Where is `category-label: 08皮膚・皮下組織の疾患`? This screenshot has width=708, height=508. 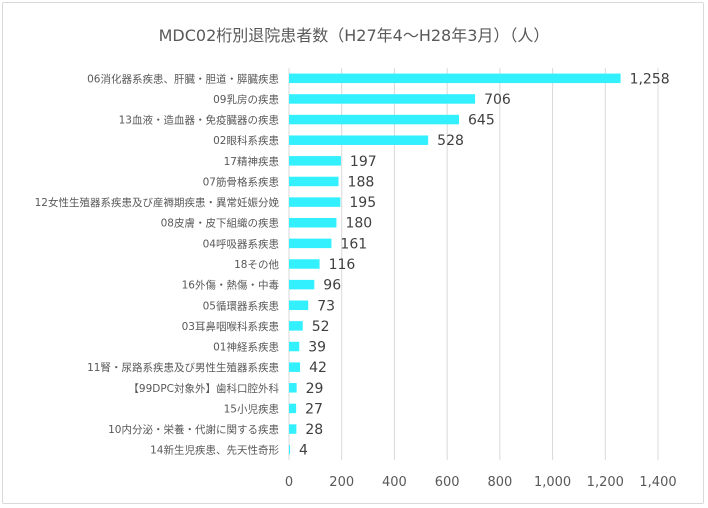
category-label: 08皮膚・皮下組織の疾患 is located at coordinates (220, 223).